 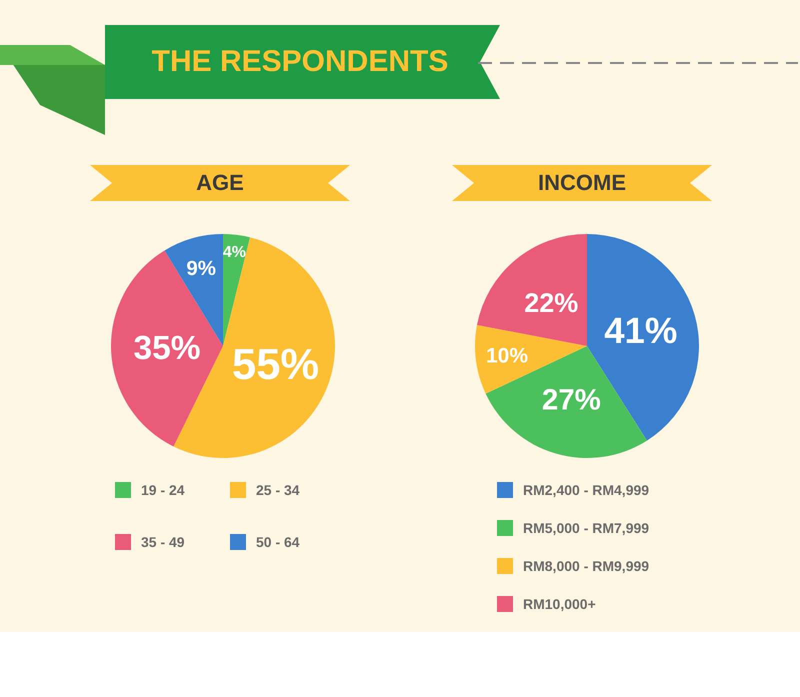 I want to click on data-label: 9%, so click(x=201, y=268).